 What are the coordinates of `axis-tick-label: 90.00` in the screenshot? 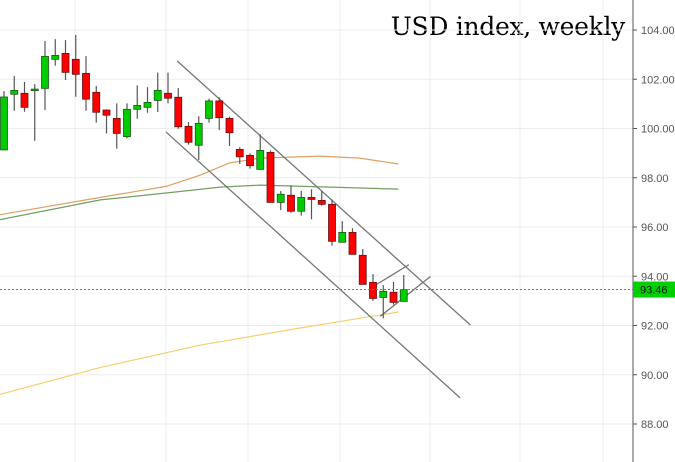 It's located at (655, 376).